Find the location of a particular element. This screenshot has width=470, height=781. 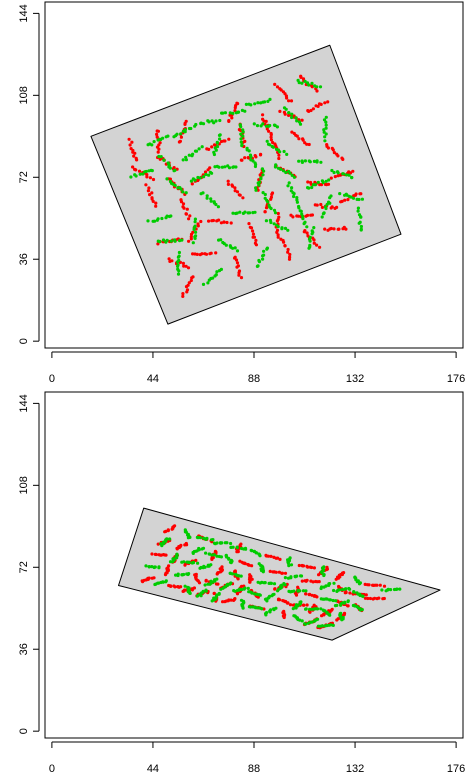

y-tick-label: 36 is located at coordinates (24, 649).